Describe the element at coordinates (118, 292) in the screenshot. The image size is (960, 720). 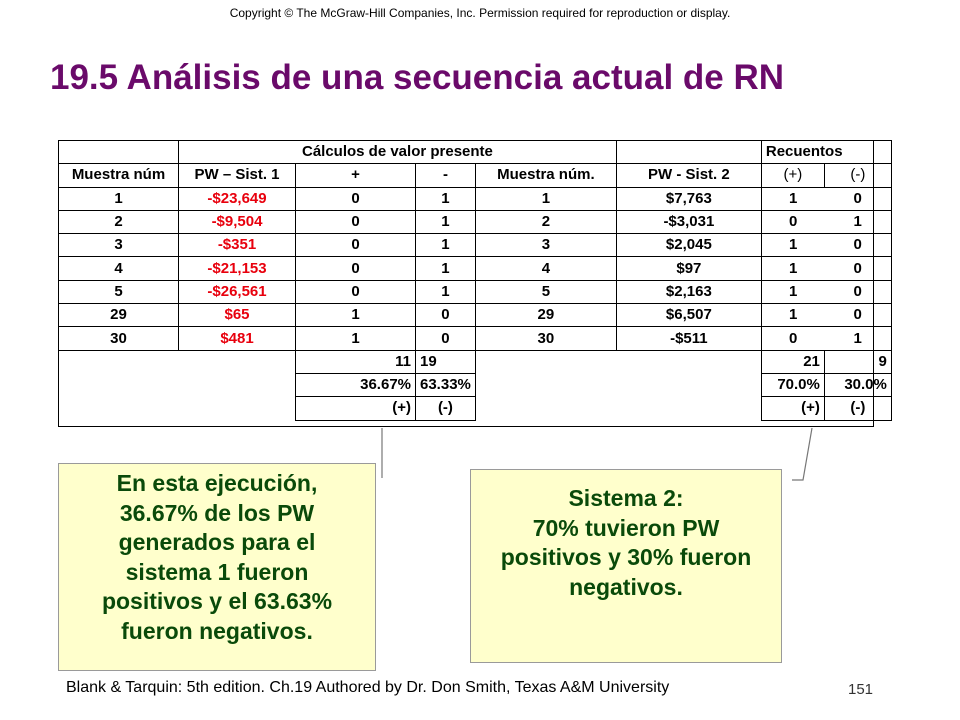
I see `cell-sample-1: 5` at that location.